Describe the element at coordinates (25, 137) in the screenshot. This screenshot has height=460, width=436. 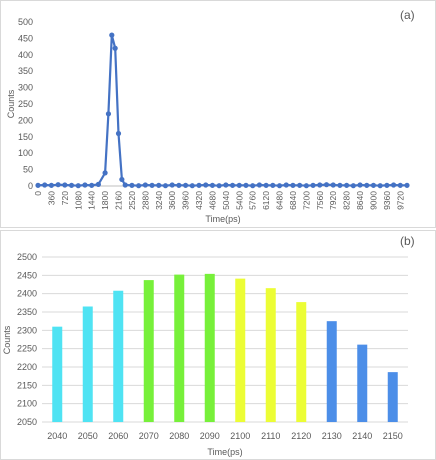
I see `panel-a-y-tick-label: 150` at that location.